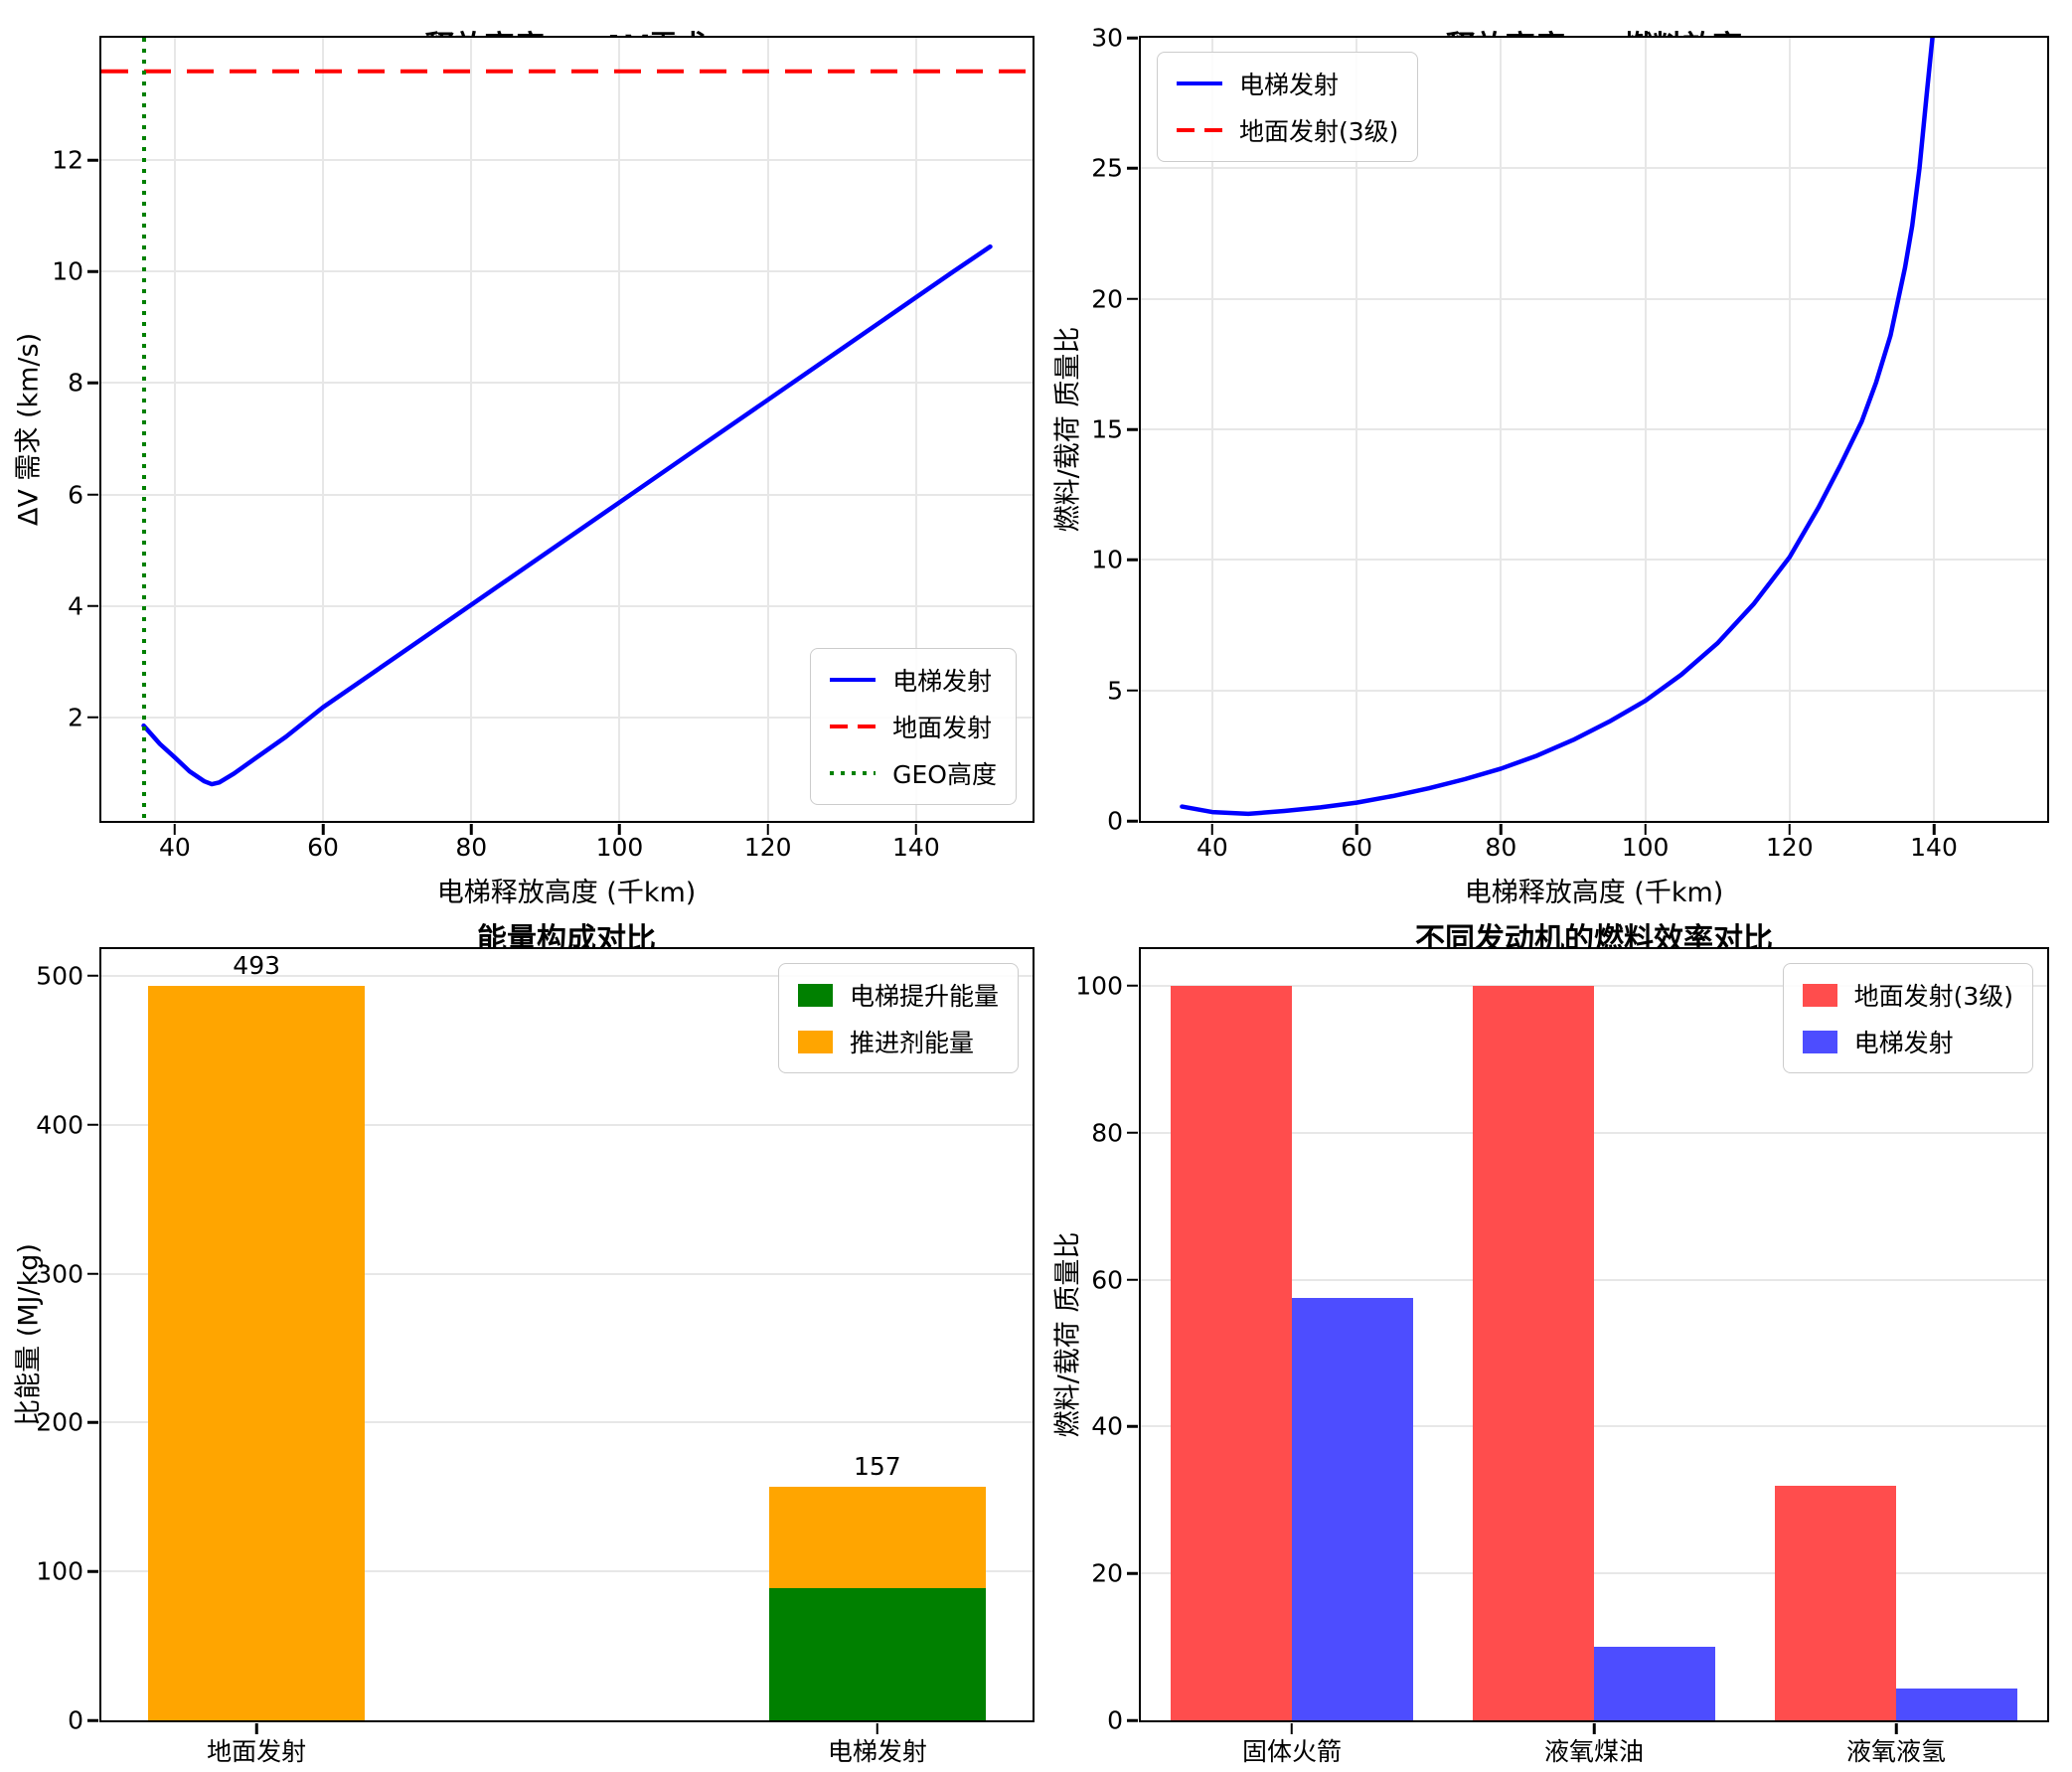  Describe the element at coordinates (1896, 1751) in the screenshot. I see `category-label: 液氧液氢` at that location.